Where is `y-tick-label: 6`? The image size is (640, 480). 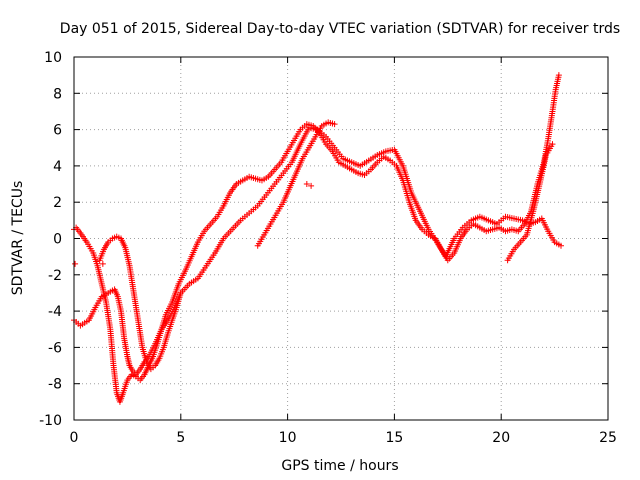 y-tick-label: 6 is located at coordinates (57, 131).